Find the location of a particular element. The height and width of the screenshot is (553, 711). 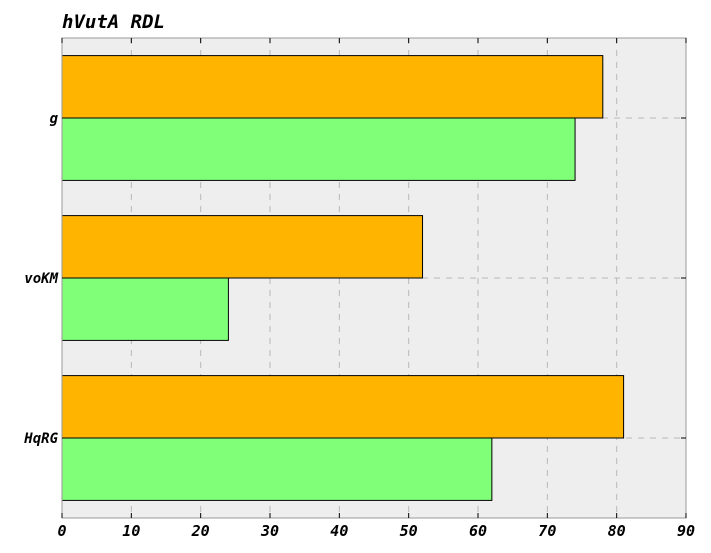

y-axis-category-labels: g voKM HqRG is located at coordinates (40, 279).